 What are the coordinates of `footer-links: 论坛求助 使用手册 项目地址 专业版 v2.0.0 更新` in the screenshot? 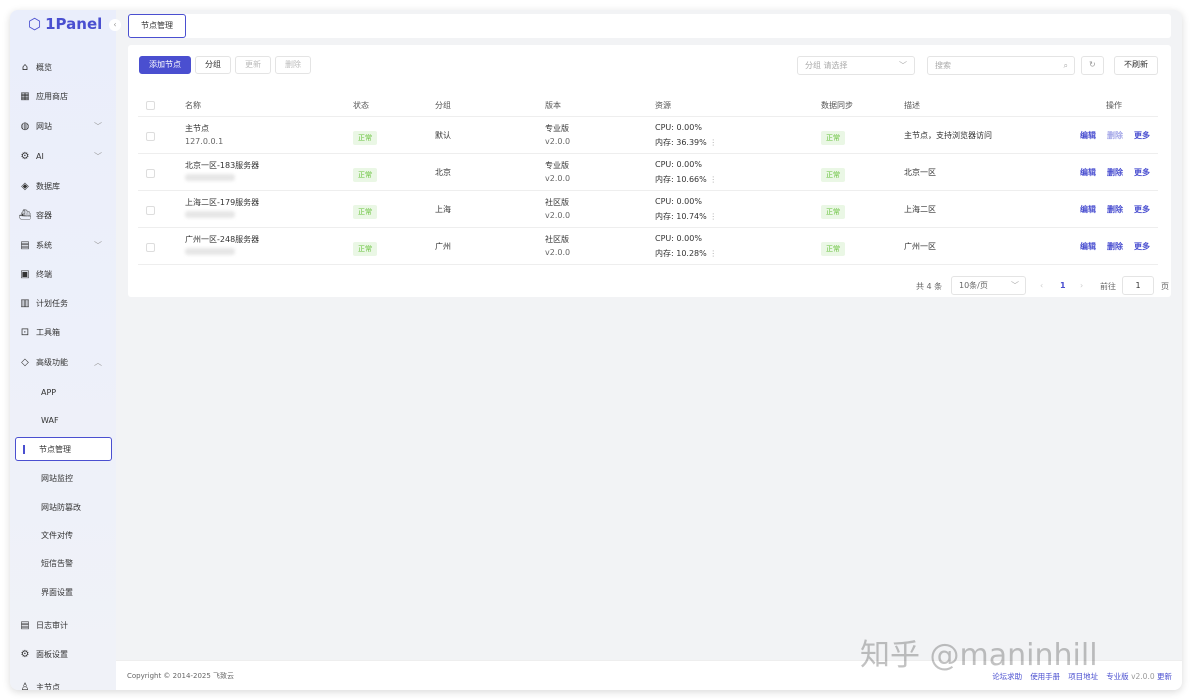 It's located at (1082, 676).